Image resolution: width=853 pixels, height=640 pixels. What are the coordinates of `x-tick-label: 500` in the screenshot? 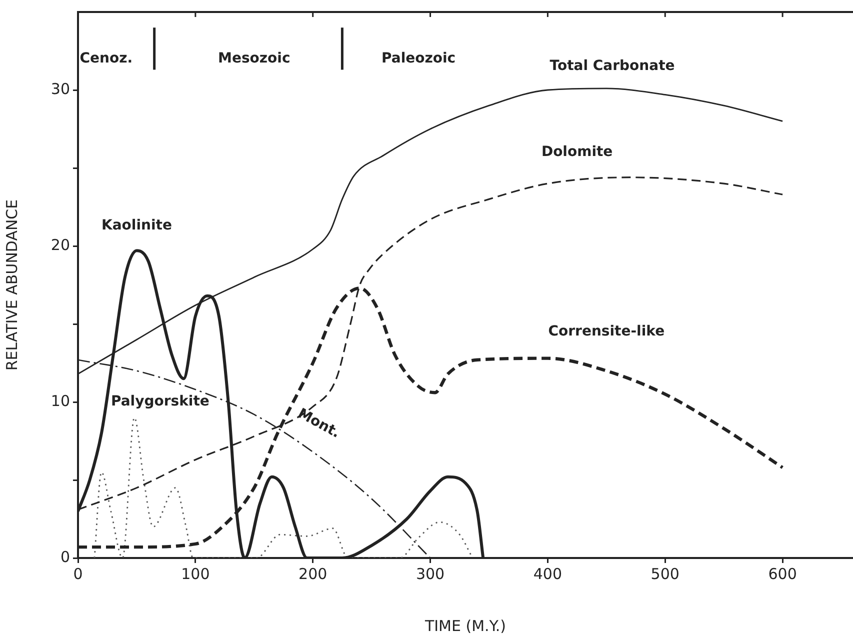 It's located at (665, 573).